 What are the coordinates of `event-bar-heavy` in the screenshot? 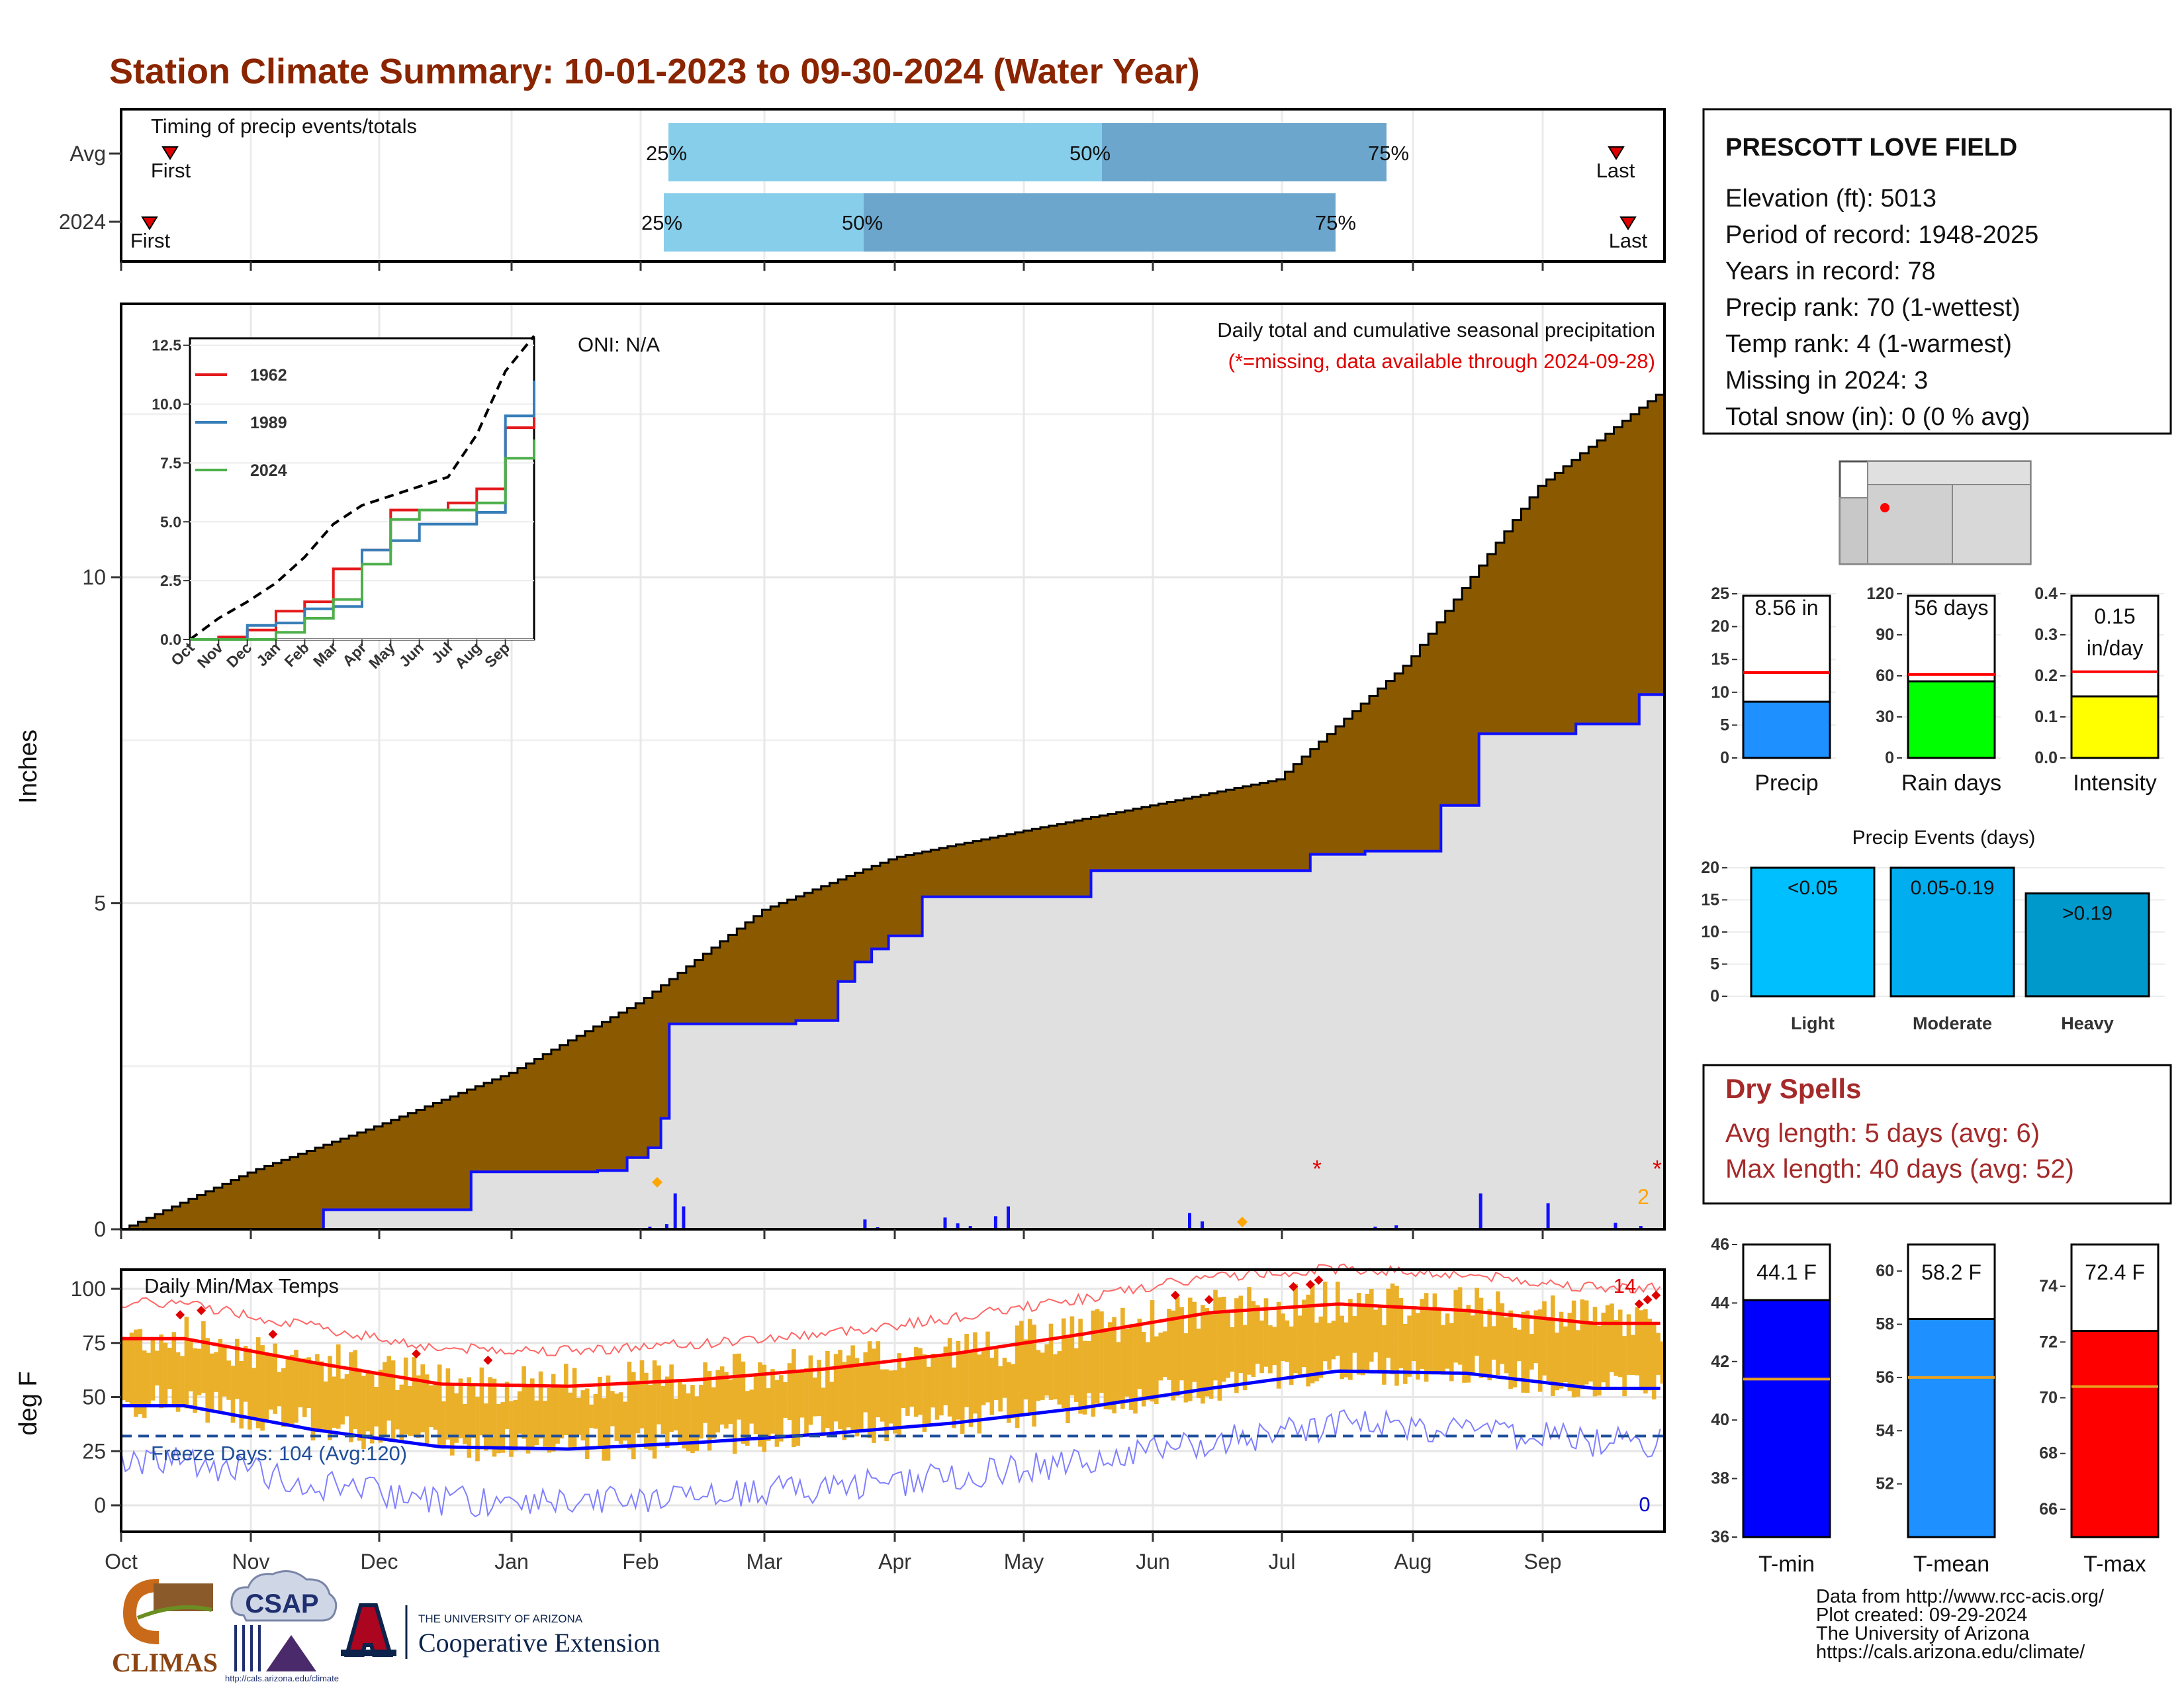 It's located at (2087, 945).